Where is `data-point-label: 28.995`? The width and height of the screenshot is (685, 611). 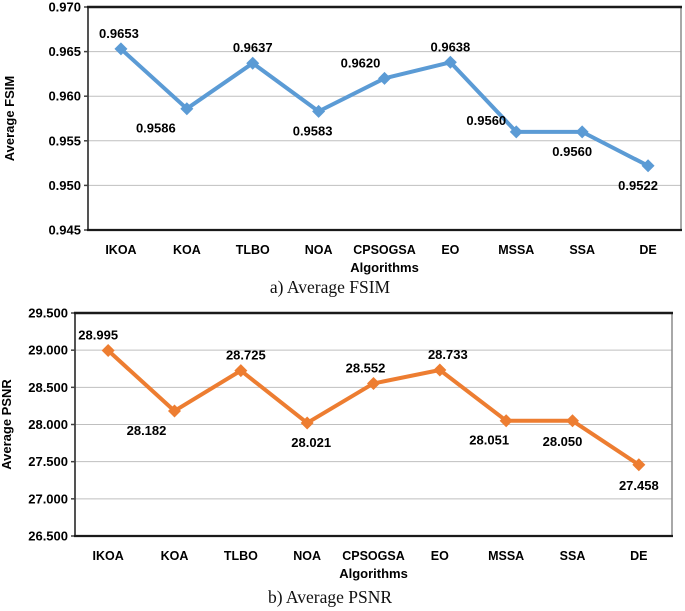 data-point-label: 28.995 is located at coordinates (98, 335).